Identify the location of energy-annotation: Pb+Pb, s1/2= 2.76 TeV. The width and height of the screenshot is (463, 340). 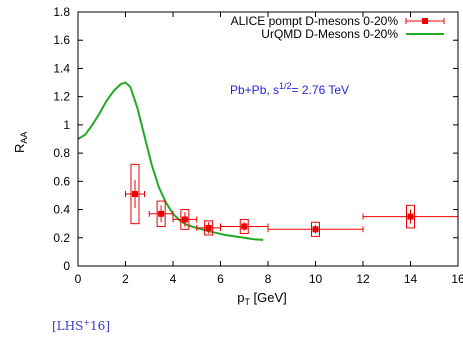
(289, 89).